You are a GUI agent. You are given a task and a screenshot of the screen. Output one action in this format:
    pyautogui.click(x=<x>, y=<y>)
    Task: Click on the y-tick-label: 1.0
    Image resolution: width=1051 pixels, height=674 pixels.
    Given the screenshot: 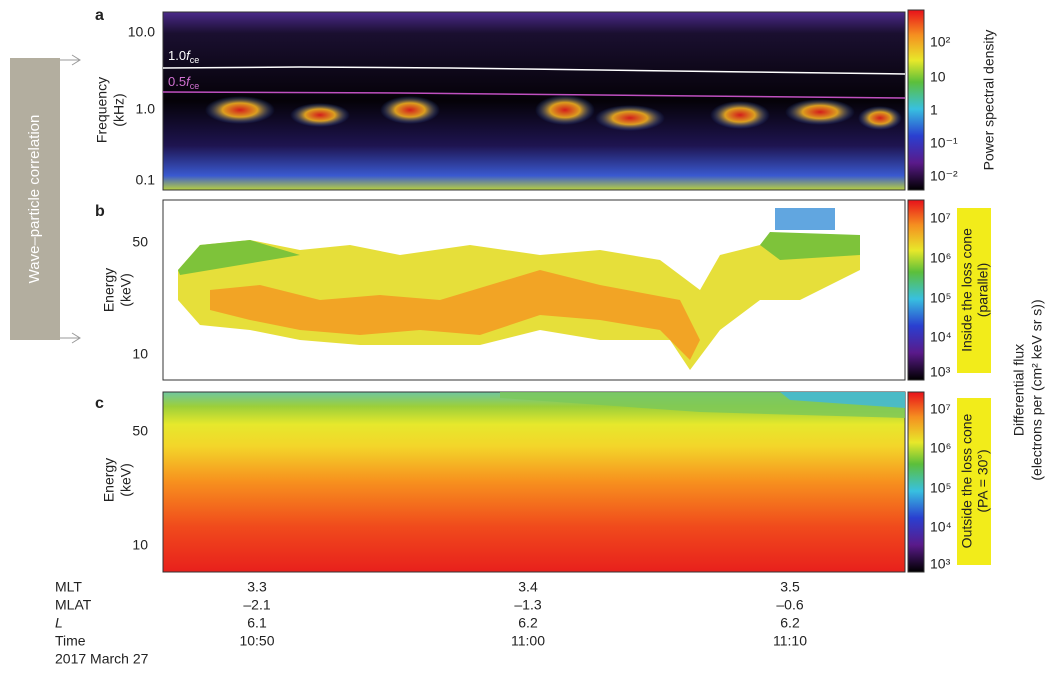 What is the action you would take?
    pyautogui.click(x=146, y=109)
    